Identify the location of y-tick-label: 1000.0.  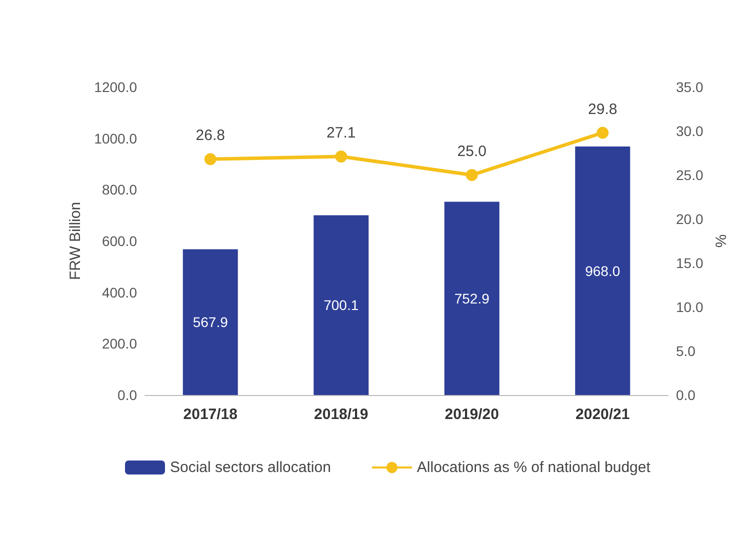
(116, 138).